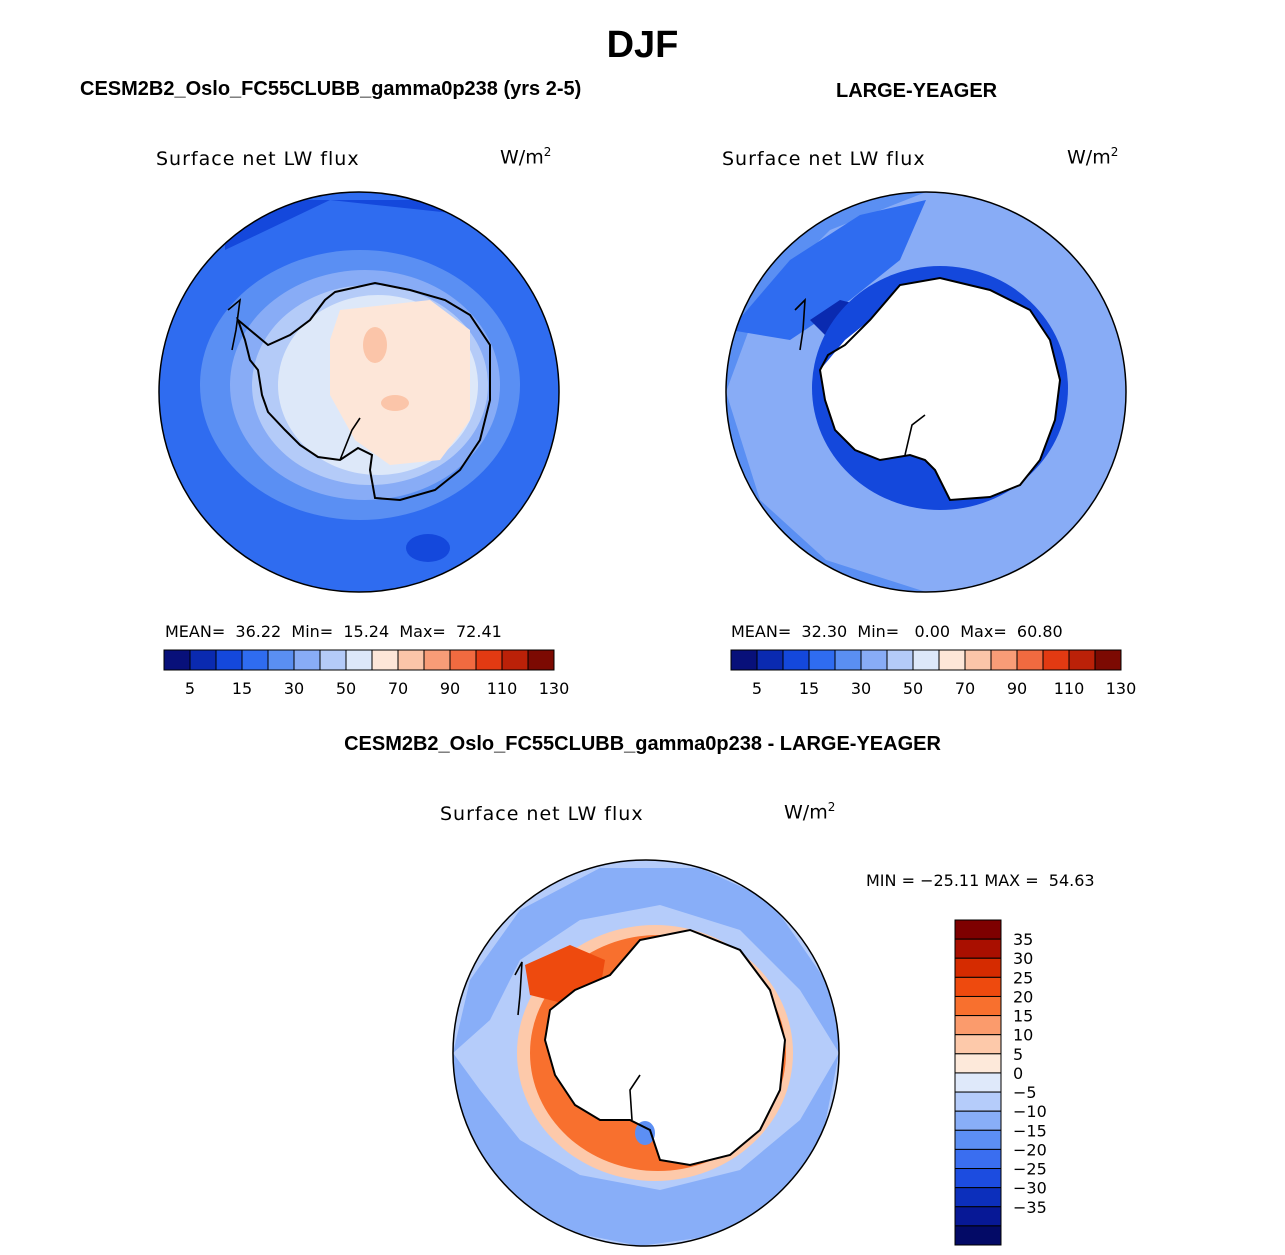 This screenshot has width=1285, height=1255. I want to click on colorbar-tick-label: −15, so click(1030, 1130).